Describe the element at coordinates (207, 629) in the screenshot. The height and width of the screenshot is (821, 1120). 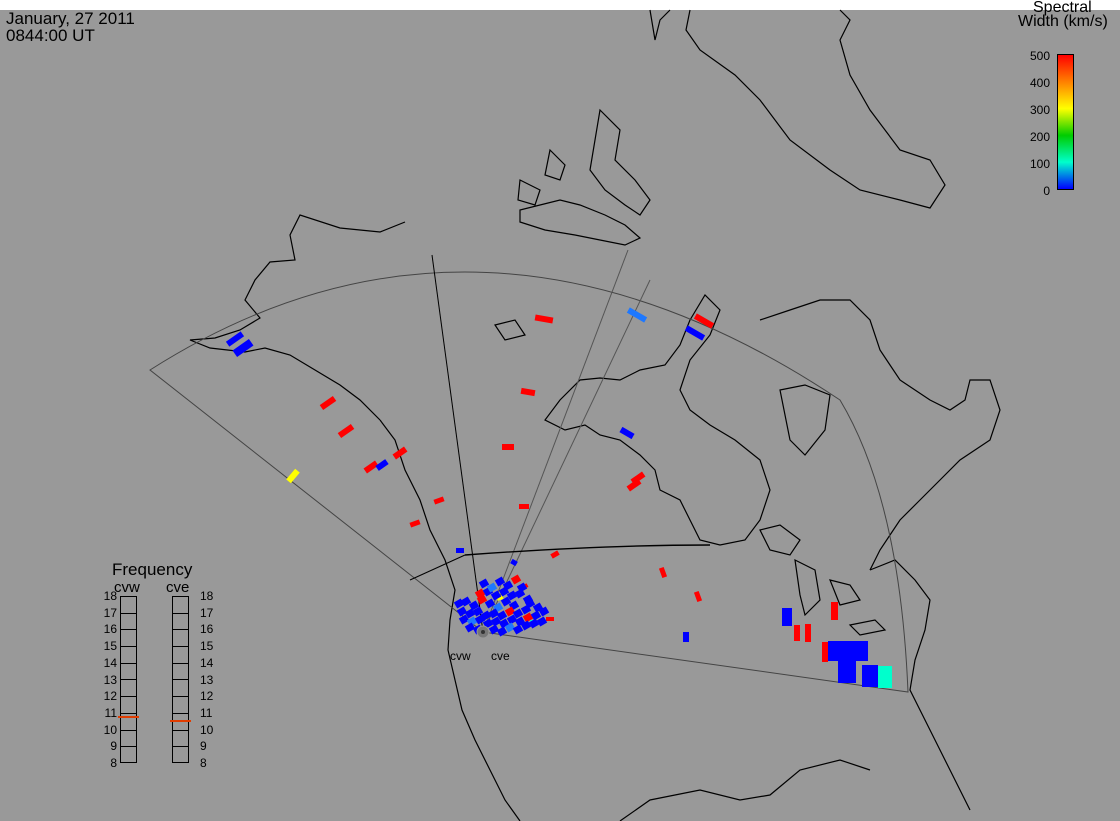
I see `freq-scale-label-right: 16` at that location.